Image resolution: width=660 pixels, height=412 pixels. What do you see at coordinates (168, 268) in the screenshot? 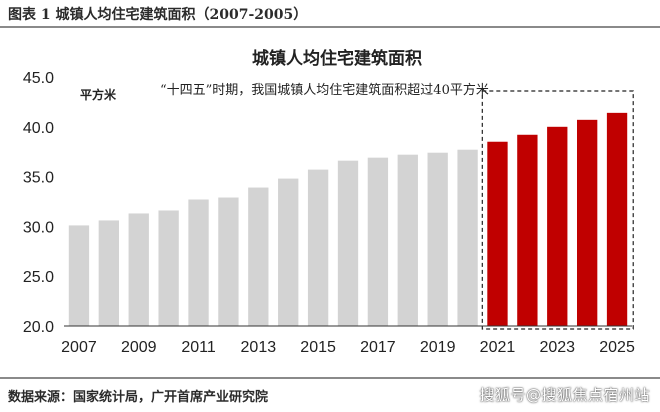
I see `bar-2010` at bounding box center [168, 268].